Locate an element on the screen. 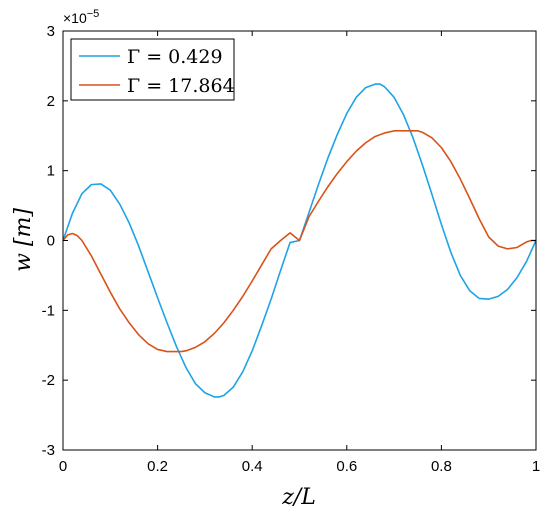  y-tick-label: -3 is located at coordinates (48, 450).